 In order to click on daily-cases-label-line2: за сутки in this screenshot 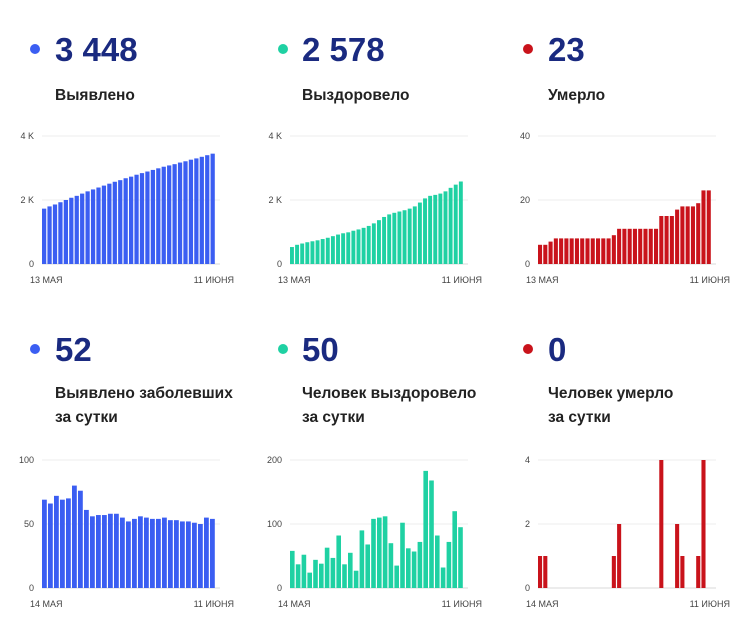, I will do `click(86, 417)`.